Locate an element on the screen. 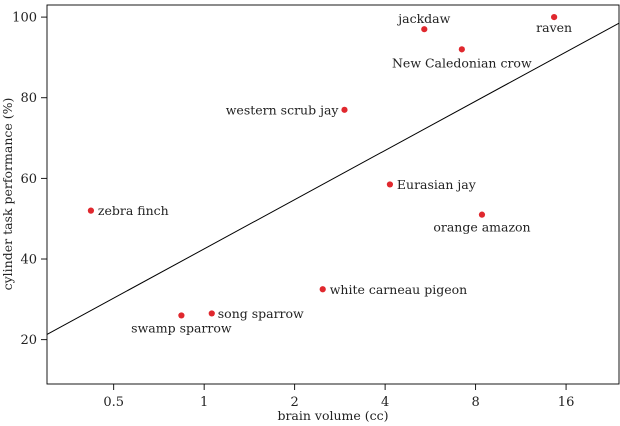 The height and width of the screenshot is (426, 620). point-label: western scrub jay is located at coordinates (283, 109).